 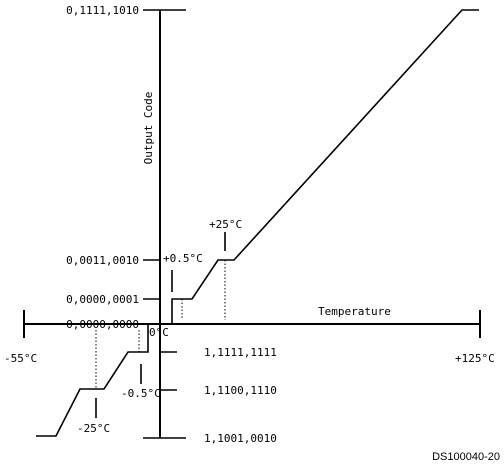 What do you see at coordinates (466, 457) in the screenshot?
I see `figure-id: DS100040-20` at bounding box center [466, 457].